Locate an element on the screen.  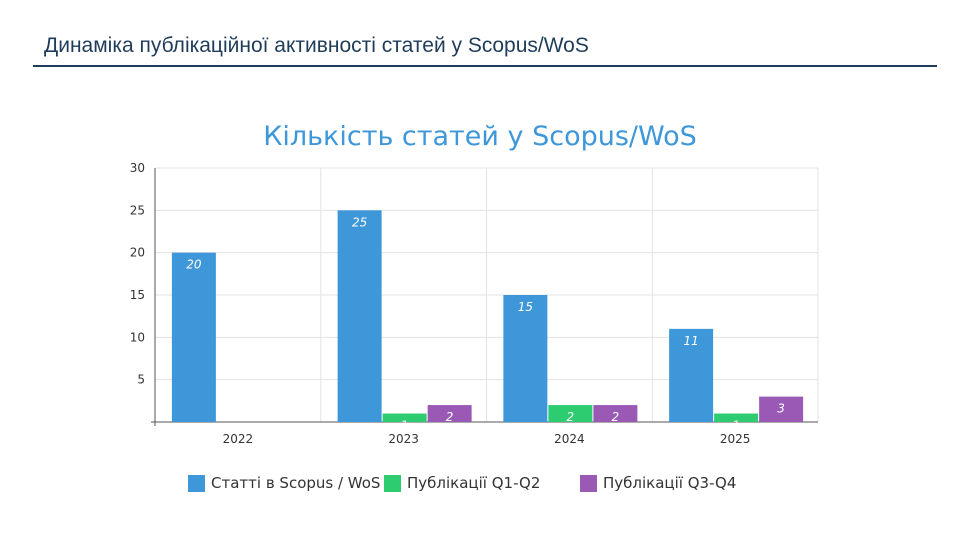
legend-label-q1q2: Публікації Q1-Q2 is located at coordinates (474, 483).